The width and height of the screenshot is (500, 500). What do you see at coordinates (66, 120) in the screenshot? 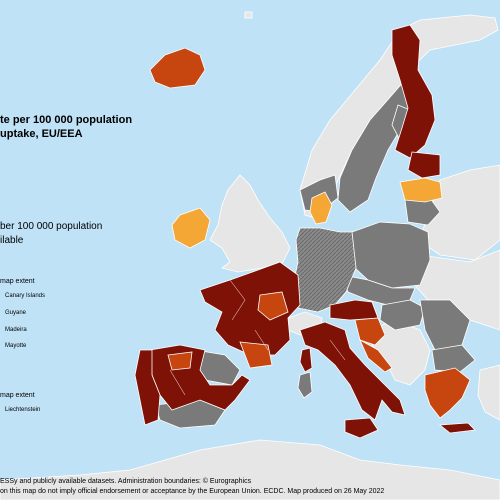
I see `title-line-1: te per 100 000 population` at bounding box center [66, 120].